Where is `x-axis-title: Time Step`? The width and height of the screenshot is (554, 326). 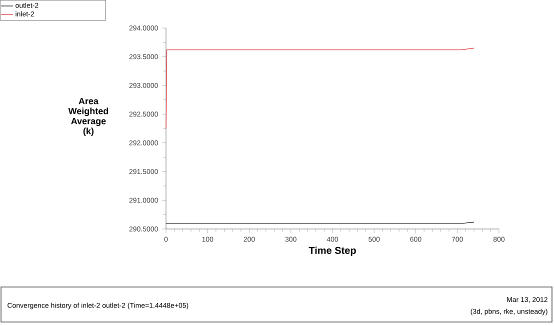 x-axis-title: Time Step is located at coordinates (332, 251).